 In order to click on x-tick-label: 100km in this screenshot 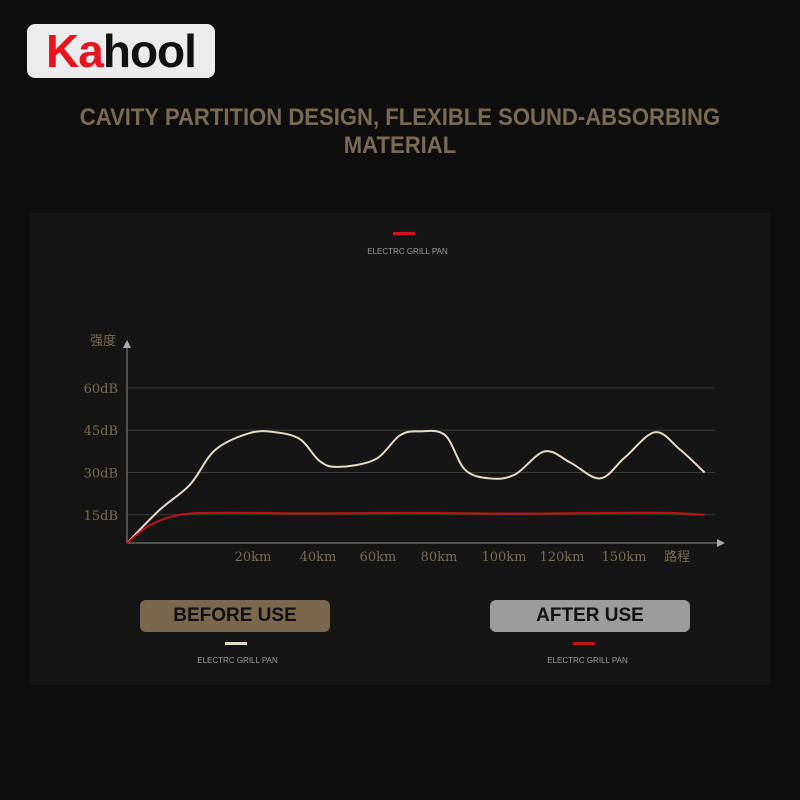, I will do `click(503, 557)`.